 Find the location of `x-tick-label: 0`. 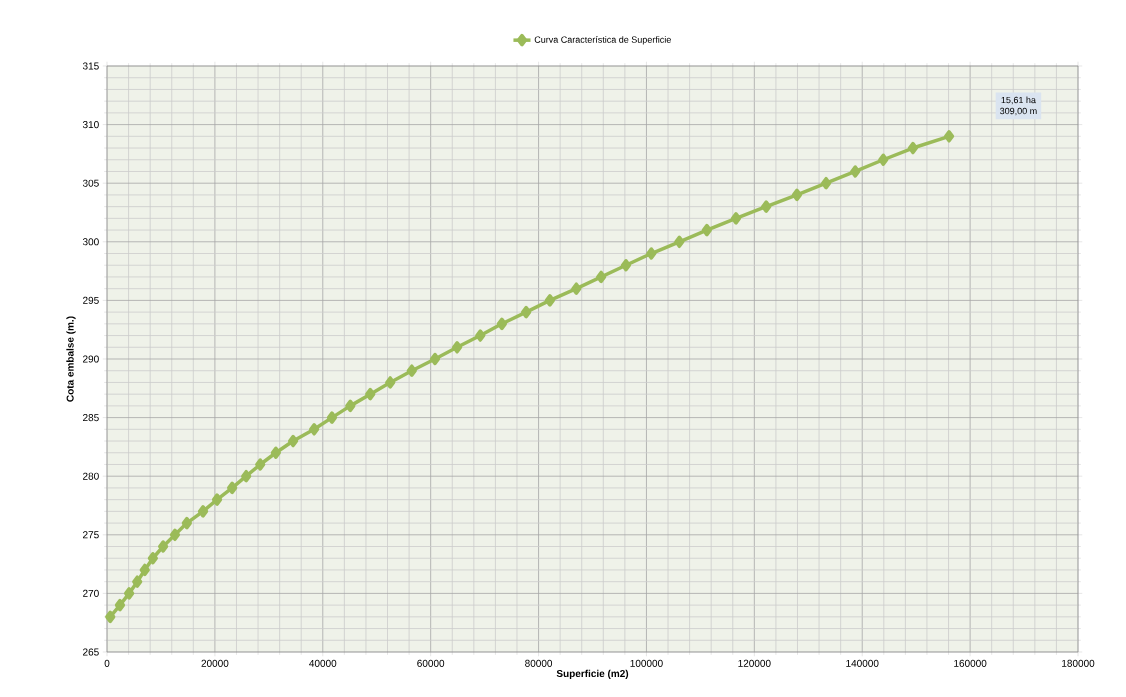

x-tick-label: 0 is located at coordinates (107, 663).